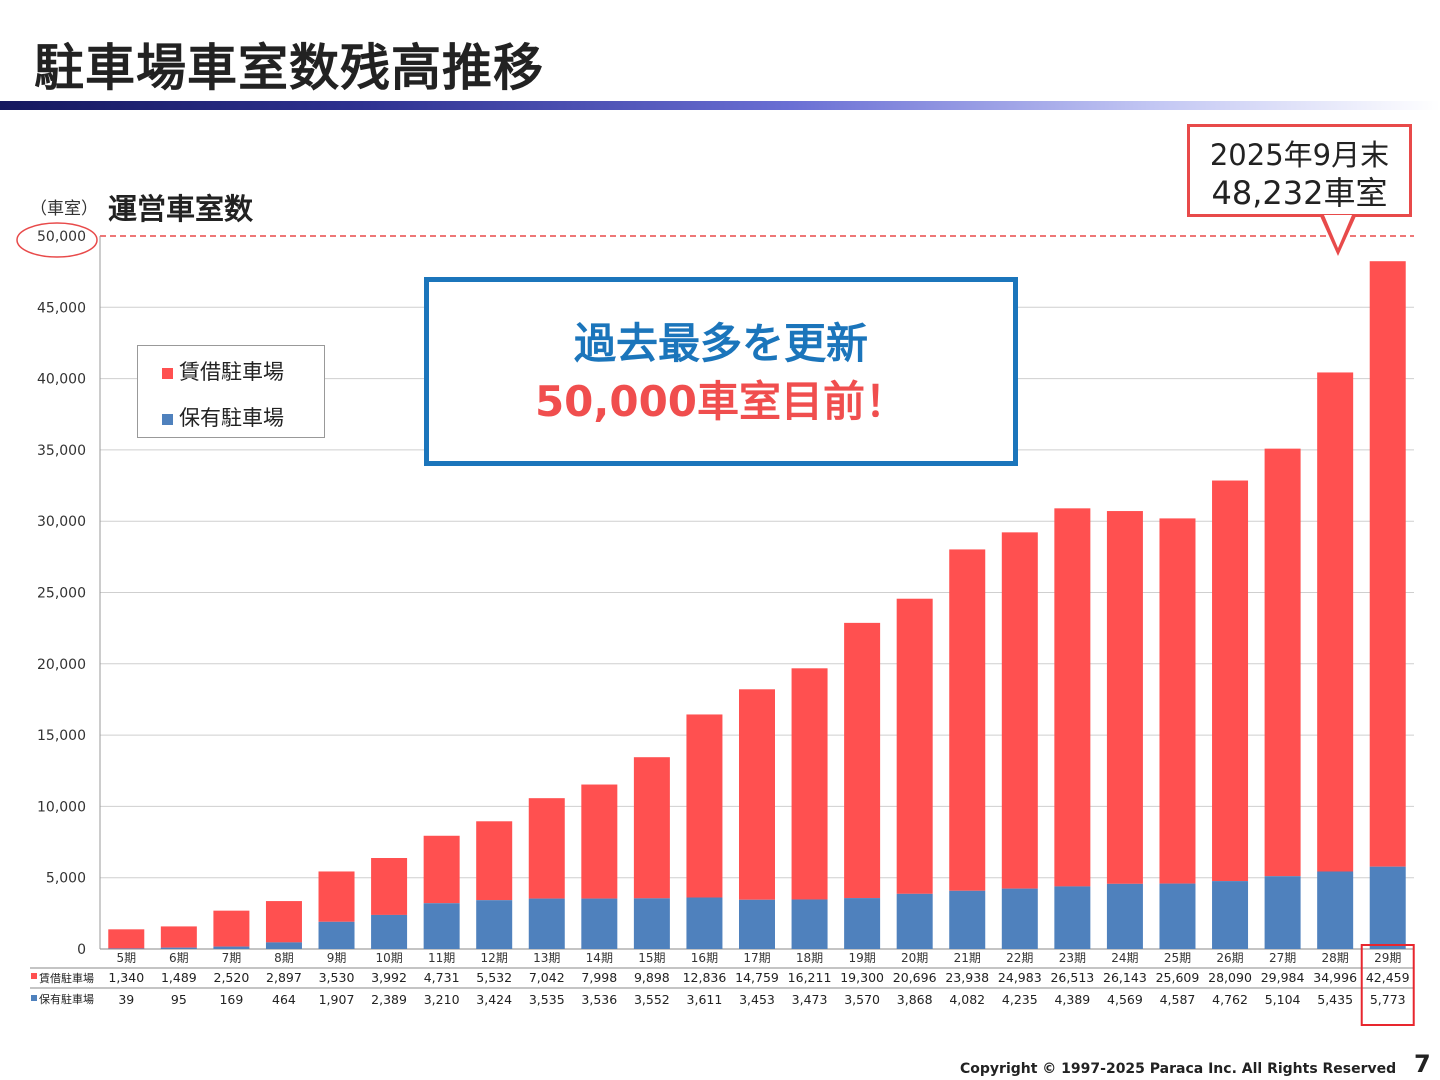 The image size is (1440, 1080). I want to click on x-tick-label: 25期, so click(1177, 958).